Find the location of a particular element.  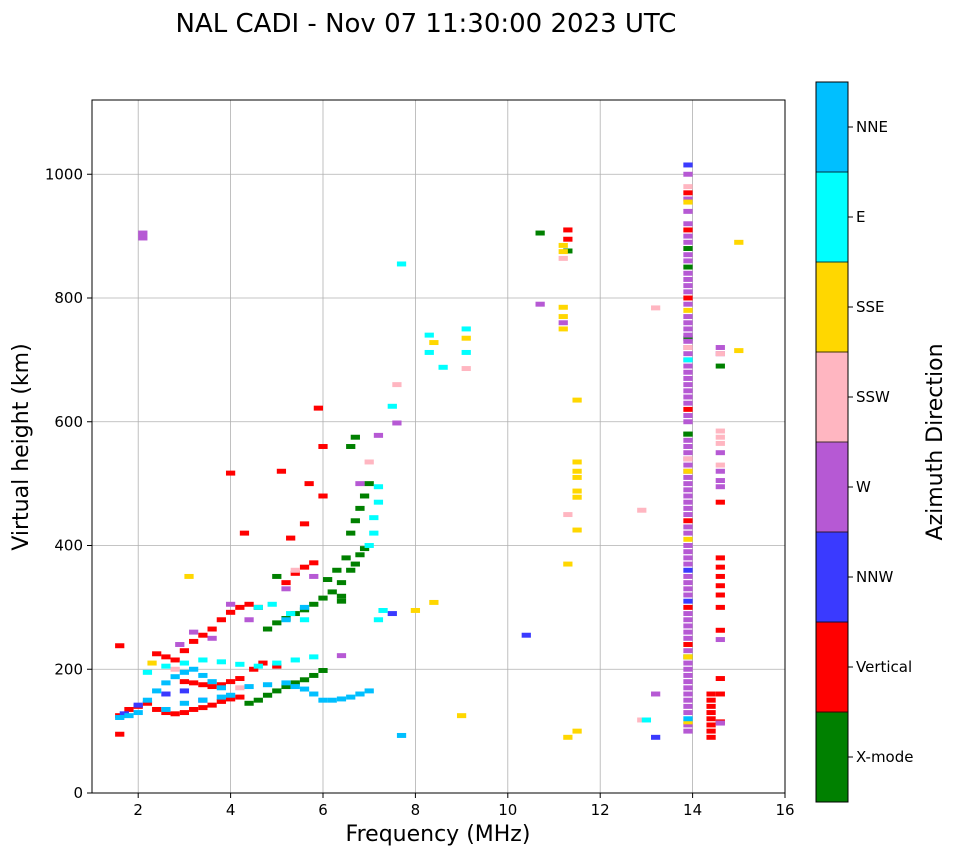

y-axis-label: Virtual height (km) is located at coordinates (21, 446).